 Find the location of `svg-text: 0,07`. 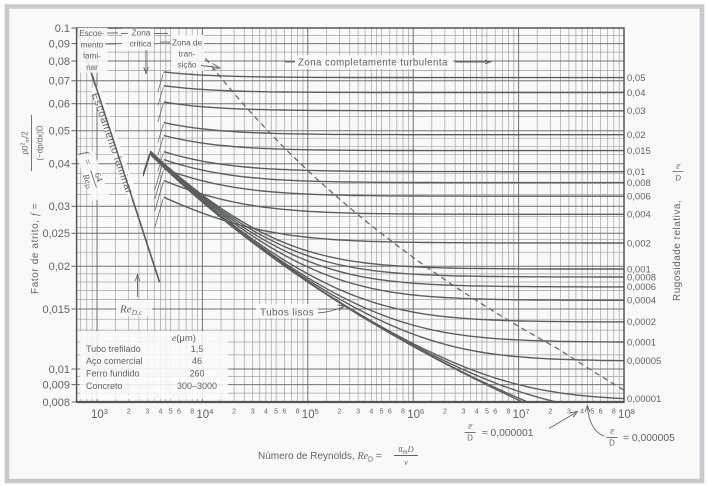

svg-text: 0,07 is located at coordinates (59, 82).